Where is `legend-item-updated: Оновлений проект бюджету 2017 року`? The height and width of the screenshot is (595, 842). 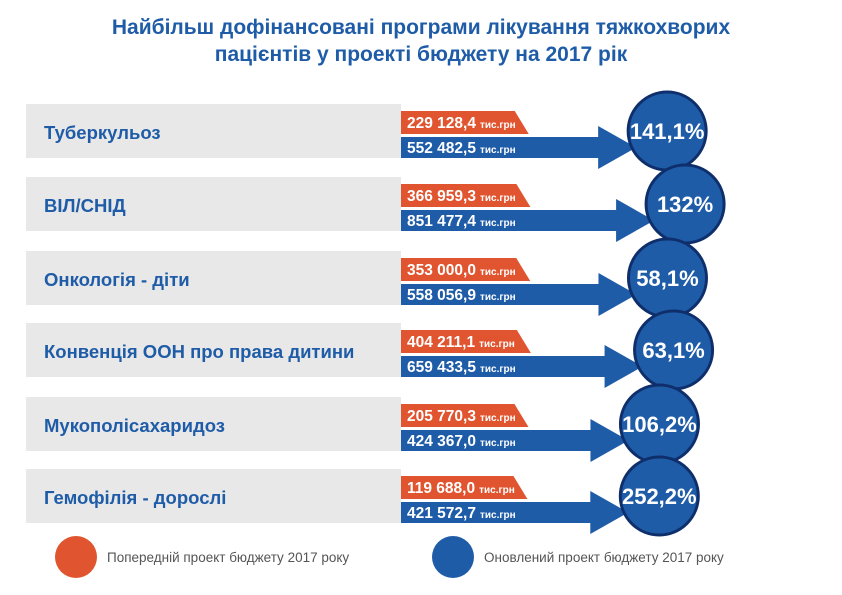 legend-item-updated: Оновлений проект бюджету 2017 року is located at coordinates (578, 557).